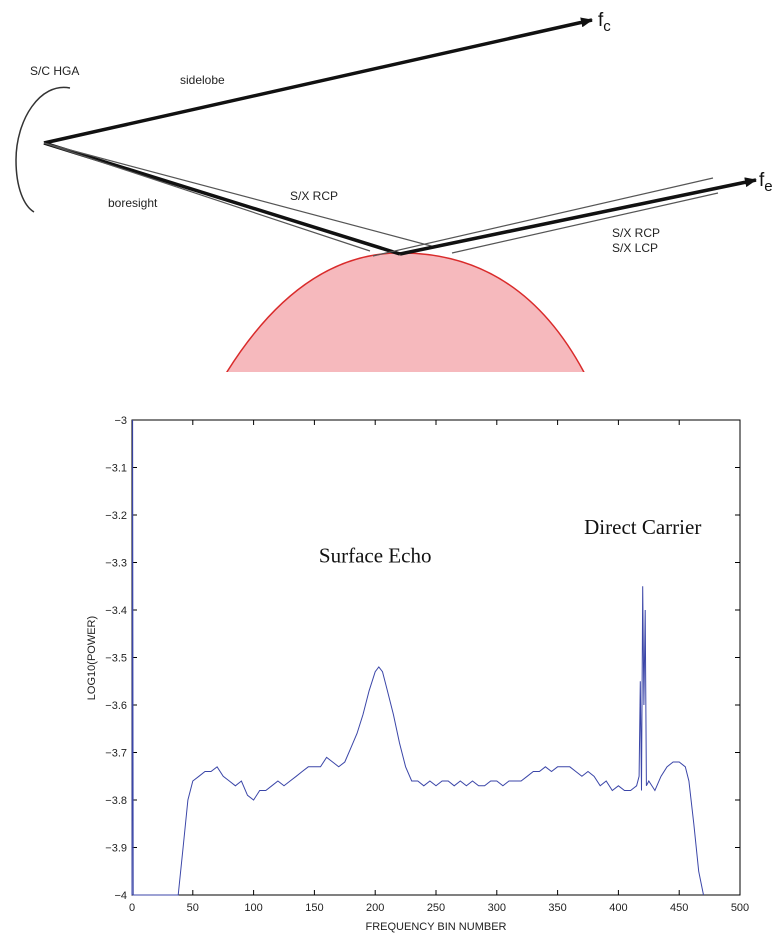 The width and height of the screenshot is (775, 937). Describe the element at coordinates (116, 611) in the screenshot. I see `y-tick-label: −3.4` at that location.